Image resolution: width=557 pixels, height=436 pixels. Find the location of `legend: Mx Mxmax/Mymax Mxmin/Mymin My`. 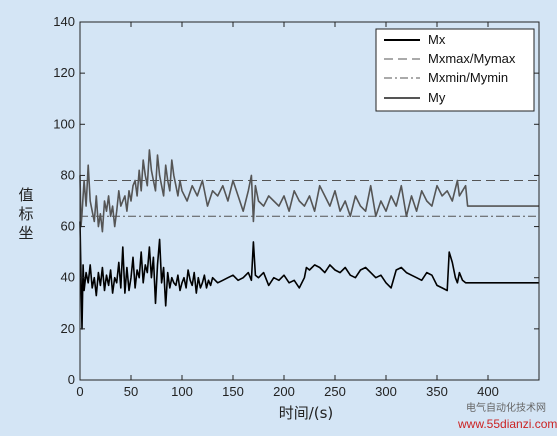

legend: Mx Mxmax/Mymax Mxmin/Mymin My is located at coordinates (455, 70).